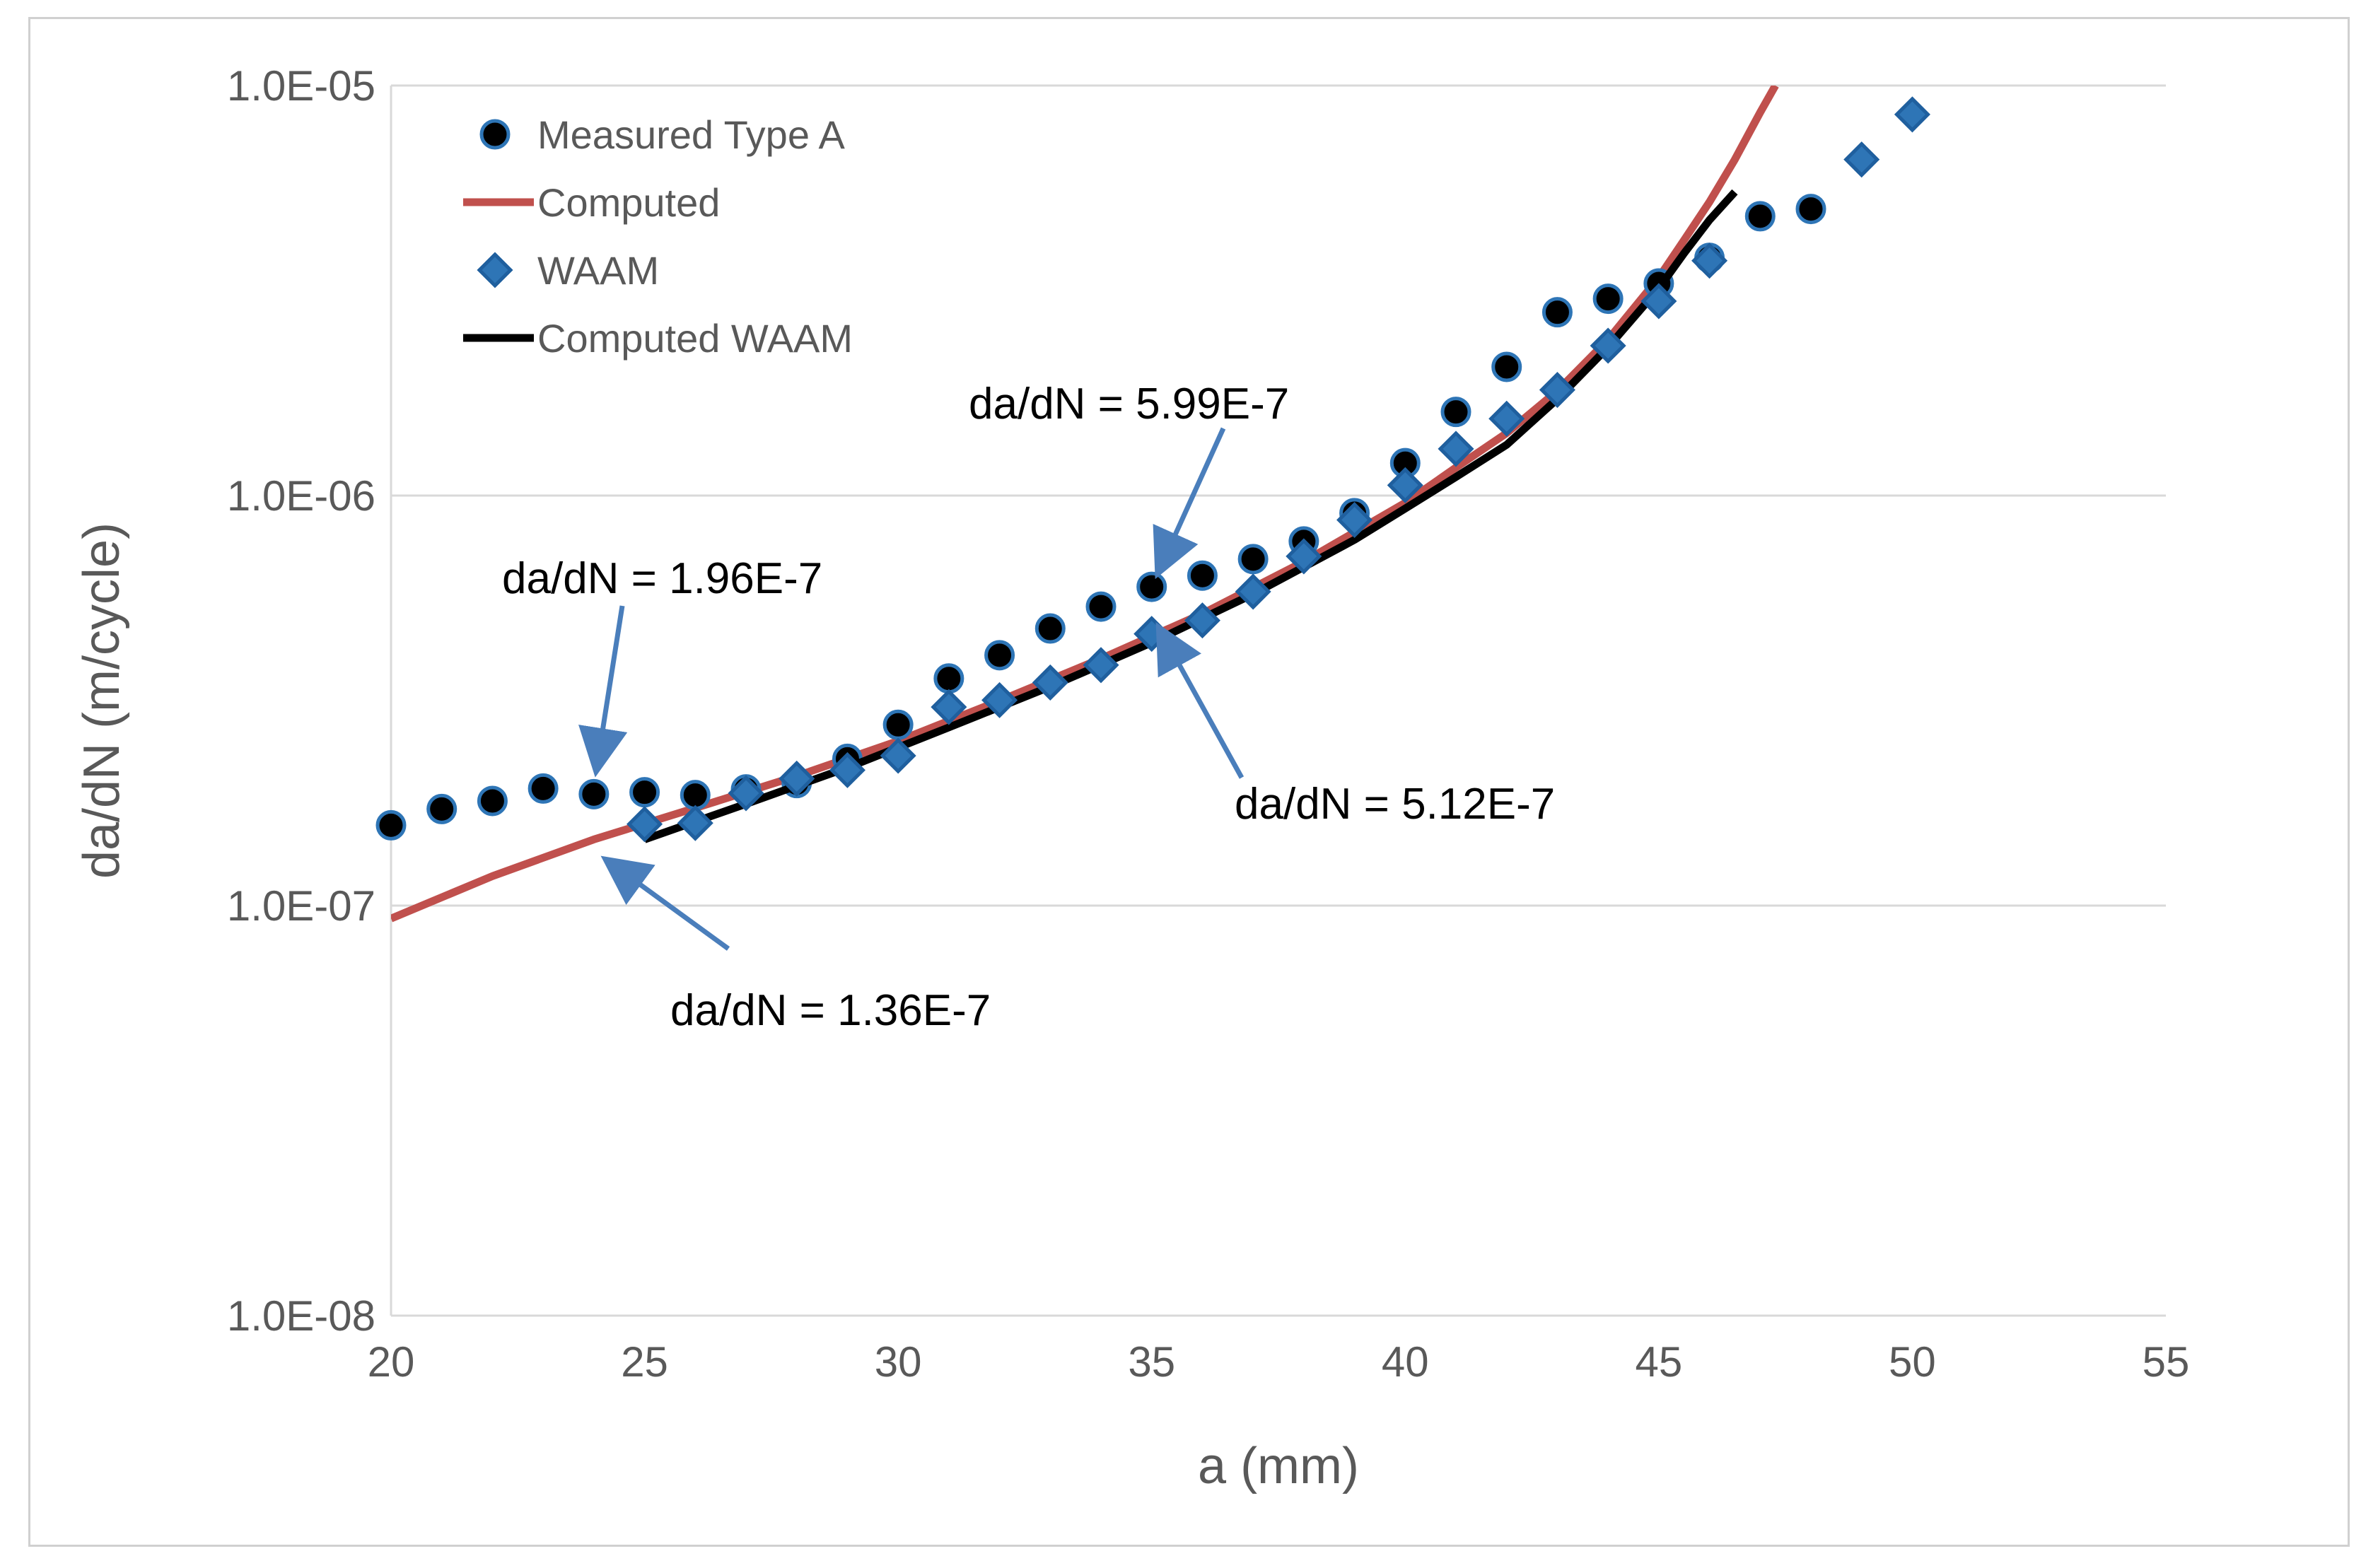  What do you see at coordinates (301, 496) in the screenshot?
I see `y-tick-label: 1.0E-06` at bounding box center [301, 496].